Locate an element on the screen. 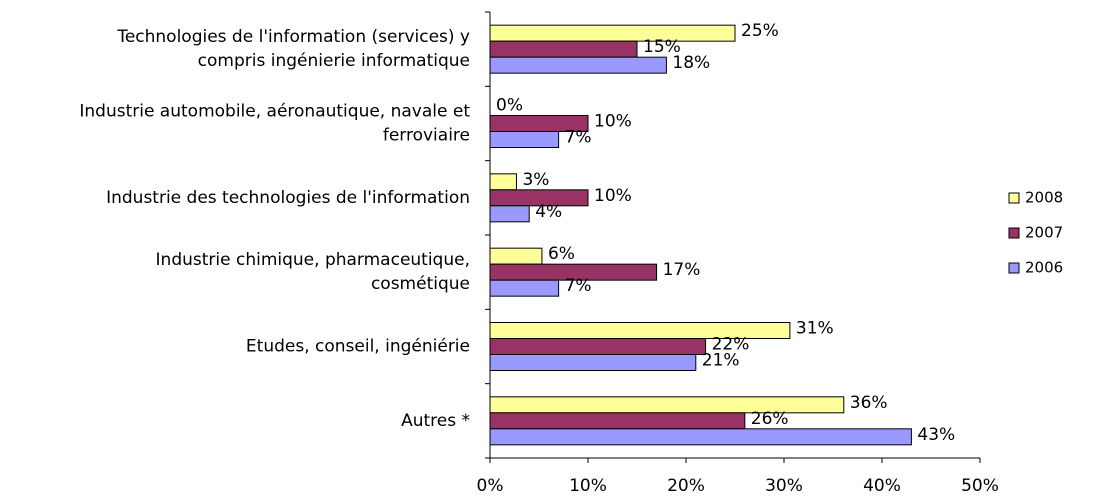 This screenshot has height=500, width=1096. data-label: 21% is located at coordinates (721, 361).